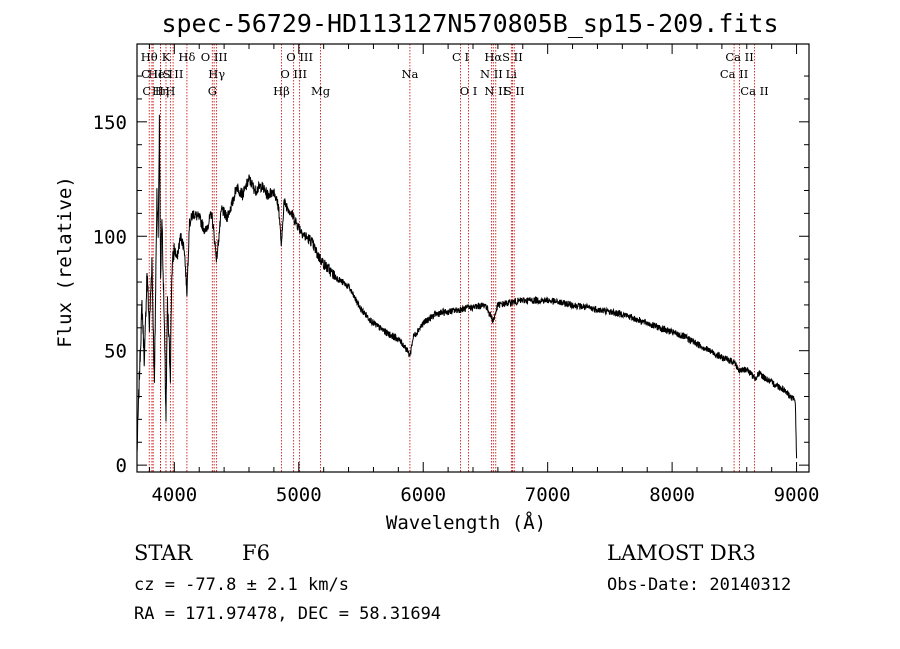 The width and height of the screenshot is (900, 649). What do you see at coordinates (409, 74) in the screenshot?
I see `line-label: Na` at bounding box center [409, 74].